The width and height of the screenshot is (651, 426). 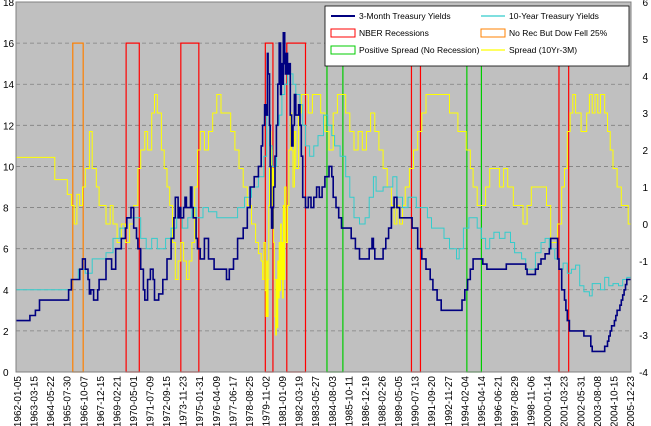 I want to click on x-tick-label: 2001-03-23, so click(x=565, y=401).